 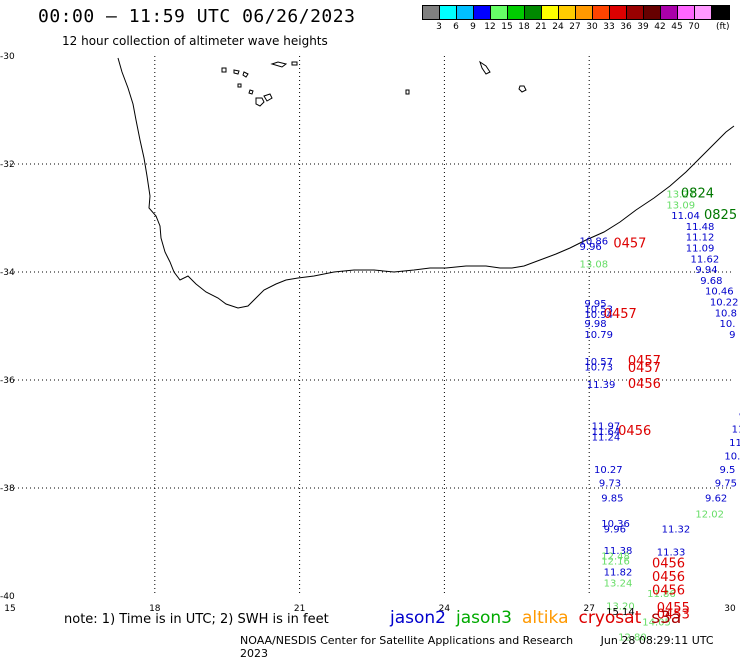 What do you see at coordinates (694, 27) in the screenshot?
I see `color-scale-label: 70` at bounding box center [694, 27].